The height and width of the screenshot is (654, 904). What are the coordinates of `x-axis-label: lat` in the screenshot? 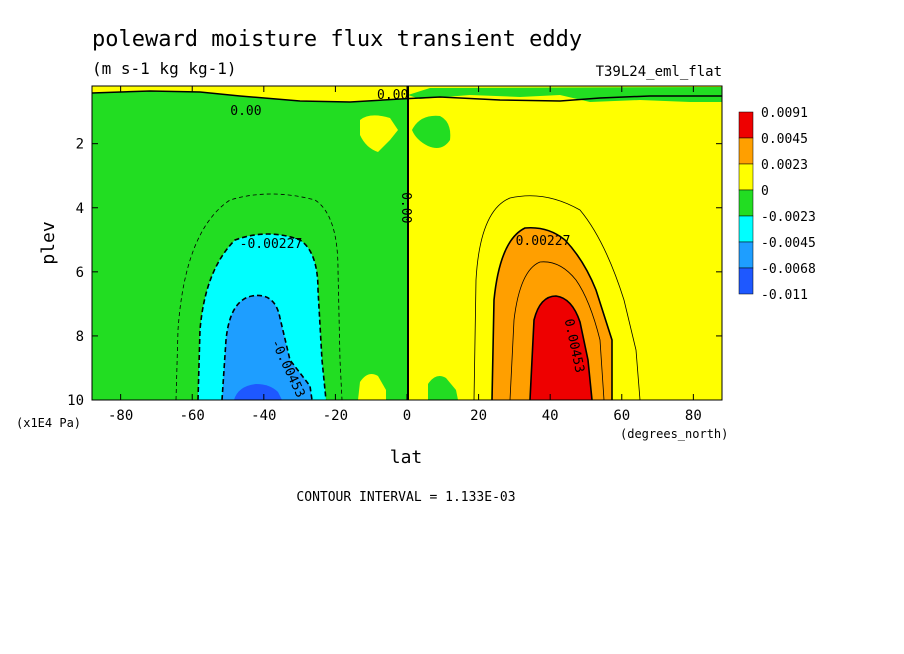 It's located at (406, 457).